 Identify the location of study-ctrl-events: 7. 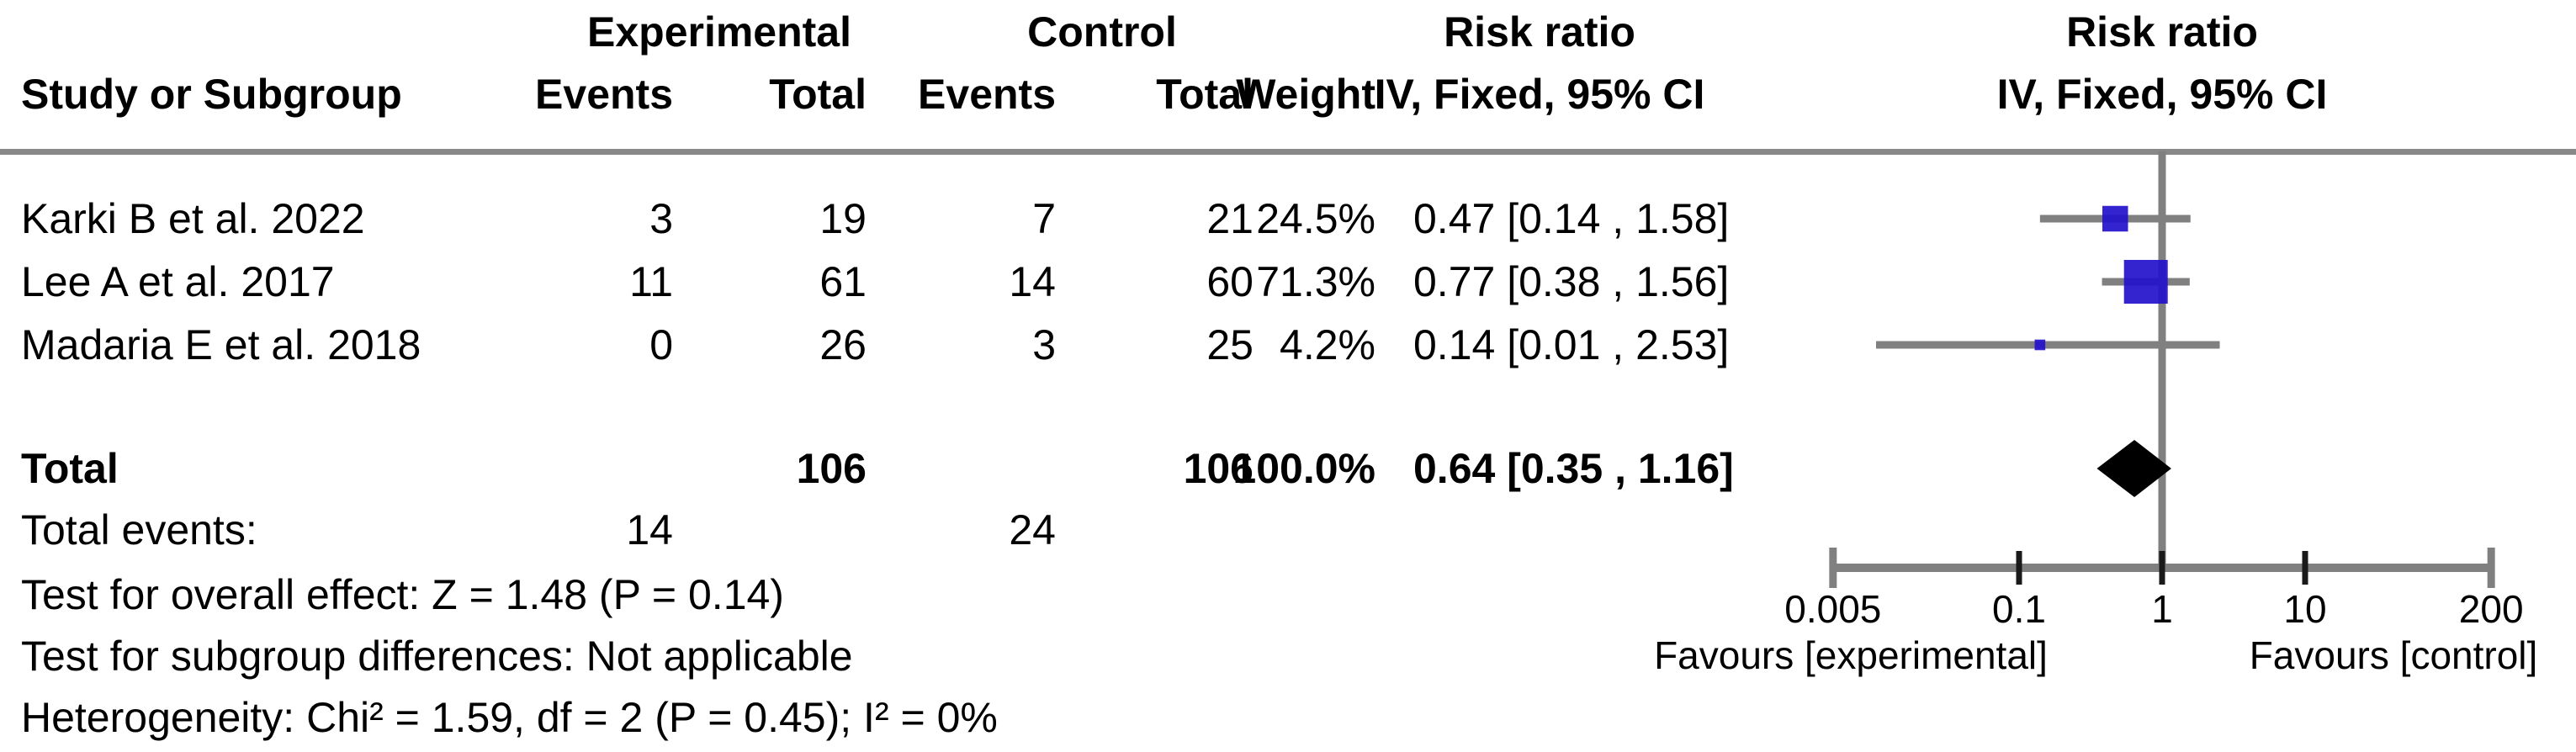
(1044, 218).